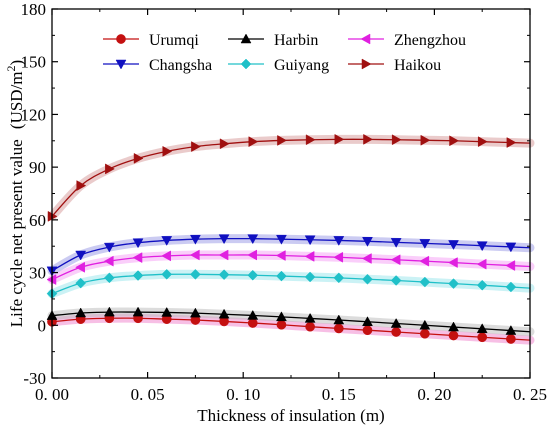  Describe the element at coordinates (11, 68) in the screenshot. I see `y-axis-title-unit-sup: 2` at that location.